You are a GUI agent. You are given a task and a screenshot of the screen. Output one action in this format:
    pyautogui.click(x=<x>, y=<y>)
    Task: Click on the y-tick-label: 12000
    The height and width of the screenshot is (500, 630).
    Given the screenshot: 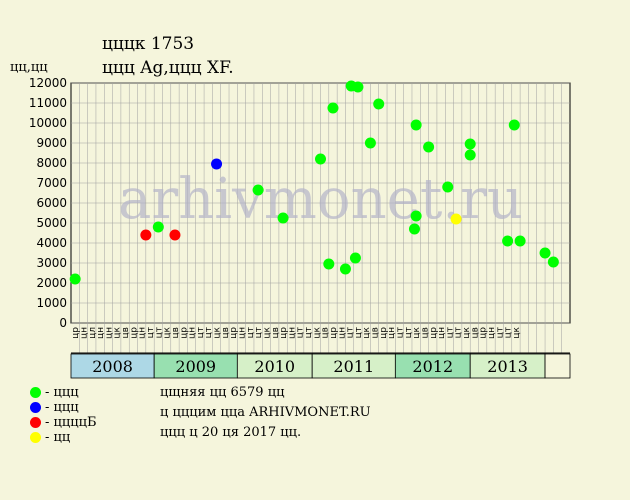 What is the action you would take?
    pyautogui.click(x=48, y=83)
    